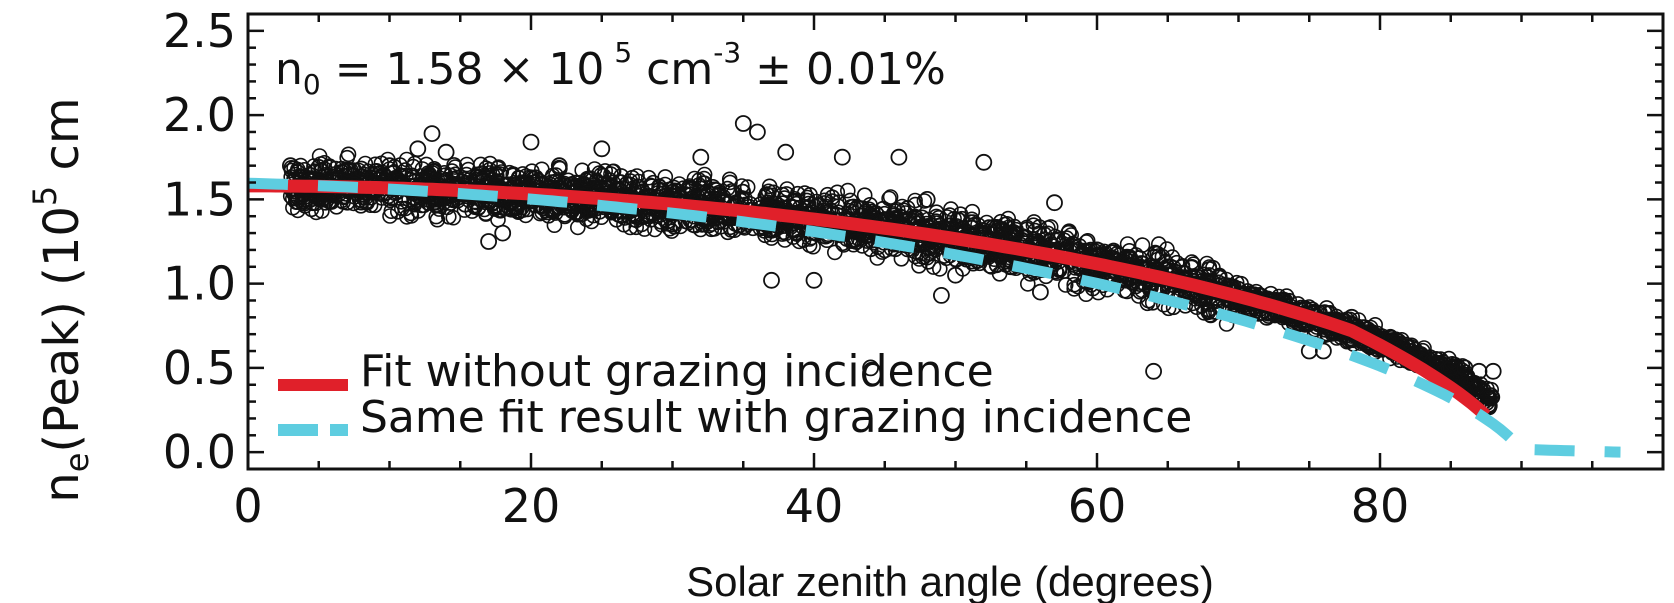 This screenshot has width=1674, height=603. Describe the element at coordinates (677, 371) in the screenshot. I see `legend-label-1: Fit without grazing incidence` at that location.